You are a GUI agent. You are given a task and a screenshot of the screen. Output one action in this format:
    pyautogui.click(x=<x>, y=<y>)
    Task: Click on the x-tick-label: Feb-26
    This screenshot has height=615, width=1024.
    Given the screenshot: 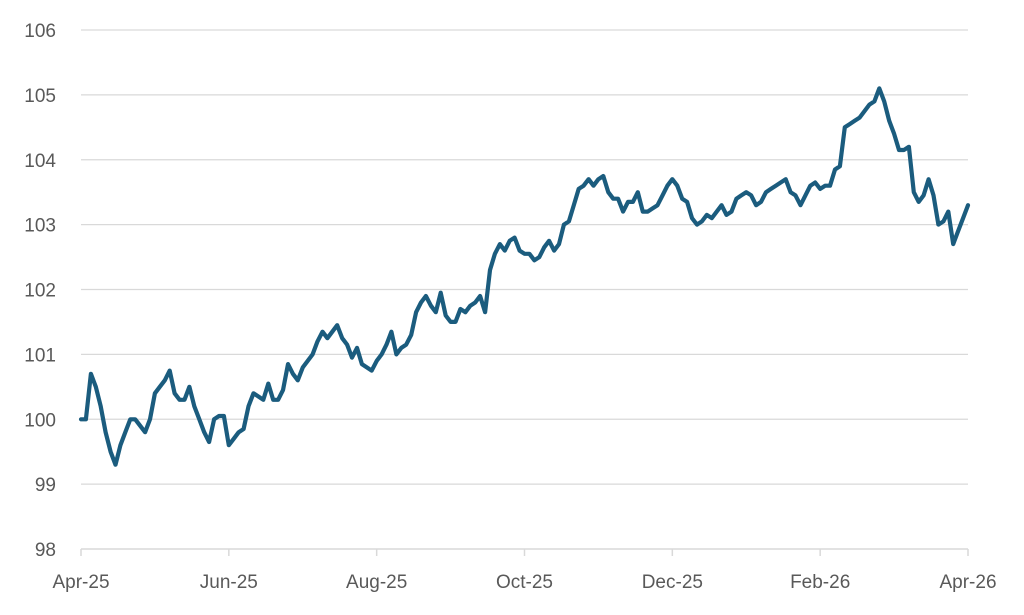 What is the action you would take?
    pyautogui.click(x=820, y=582)
    